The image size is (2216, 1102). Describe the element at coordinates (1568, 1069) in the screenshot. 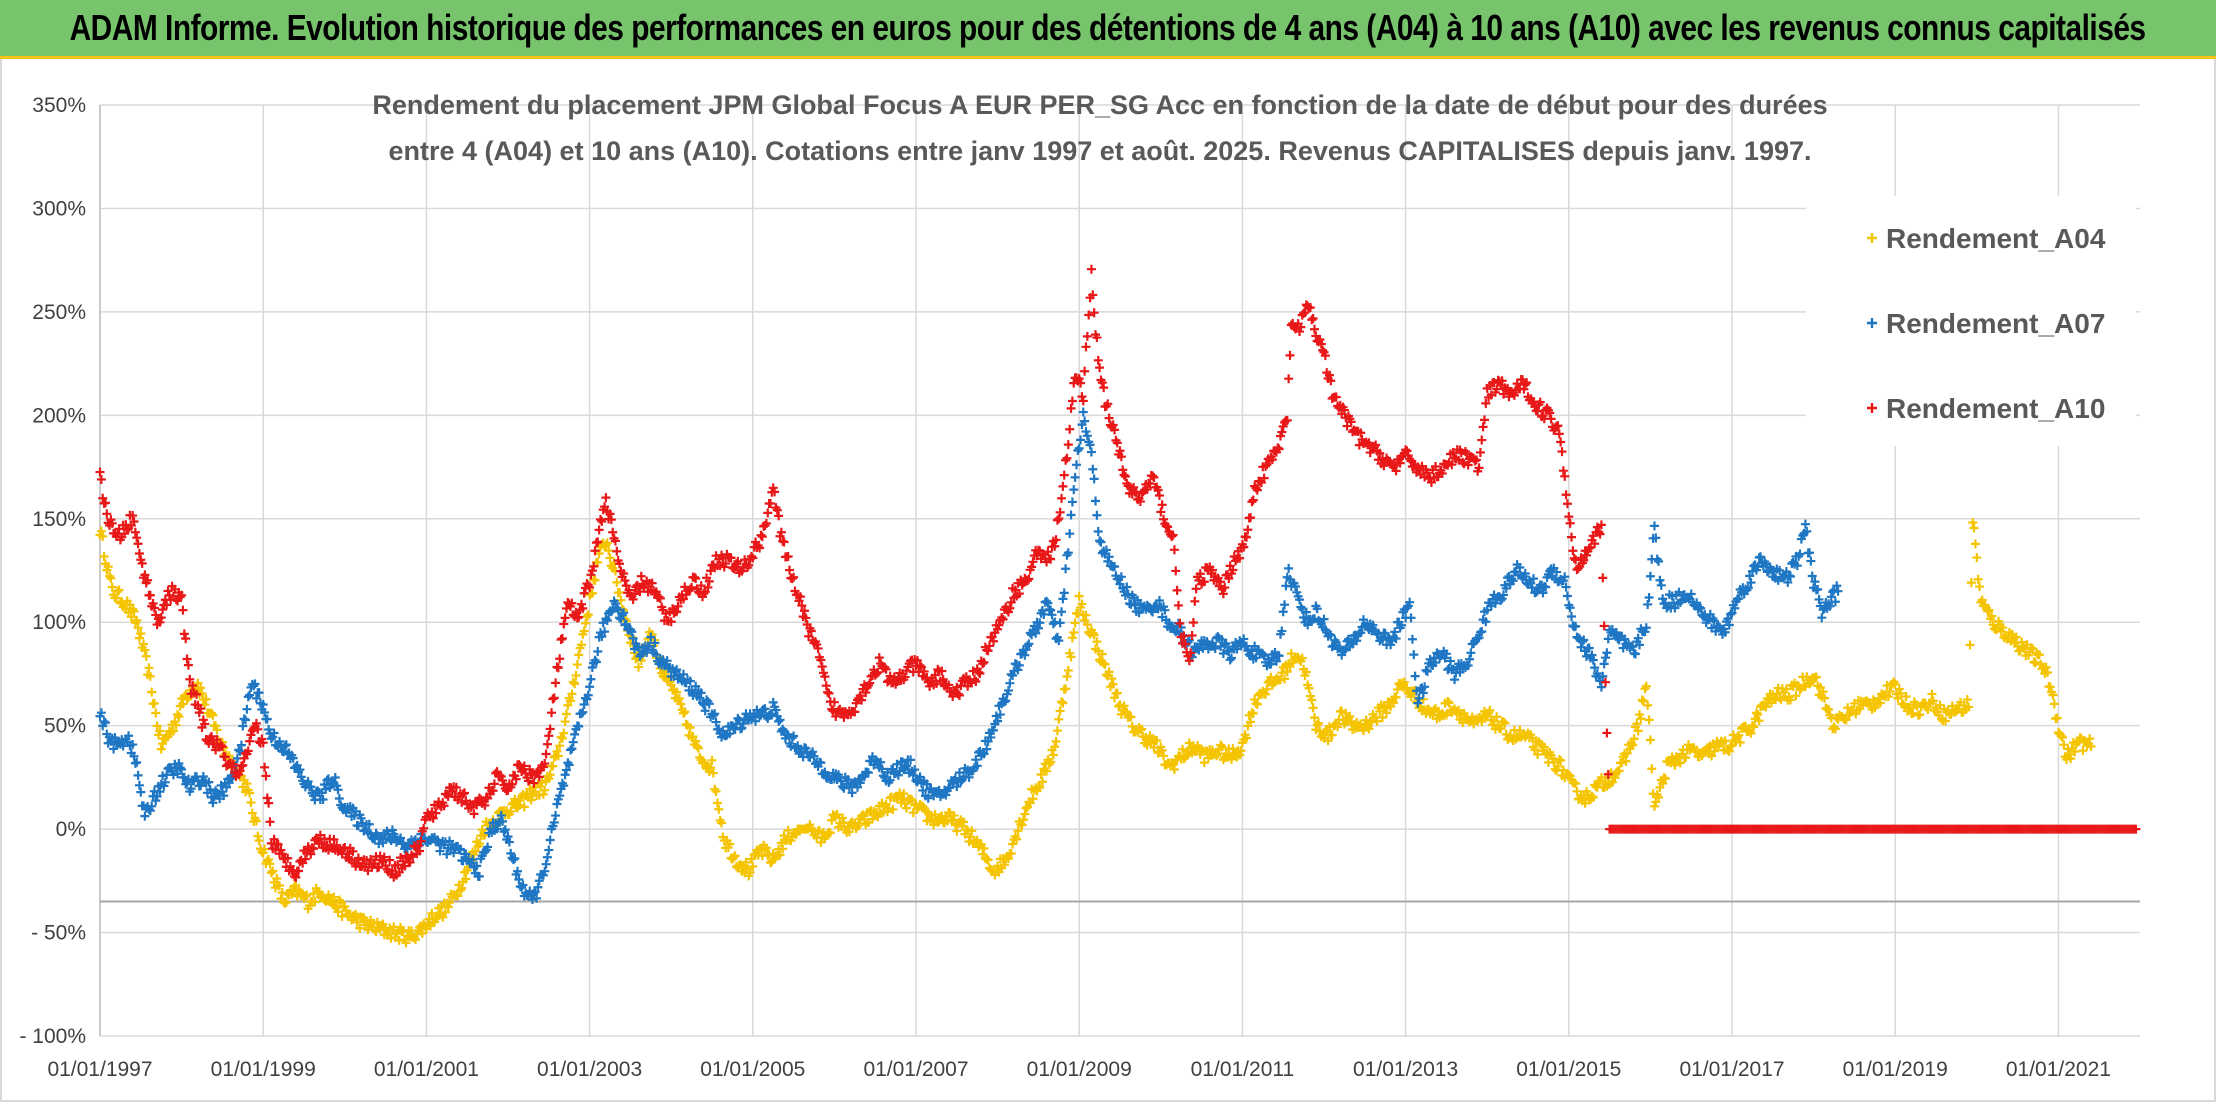

I see `x-tick-label: 01/01/2015` at that location.